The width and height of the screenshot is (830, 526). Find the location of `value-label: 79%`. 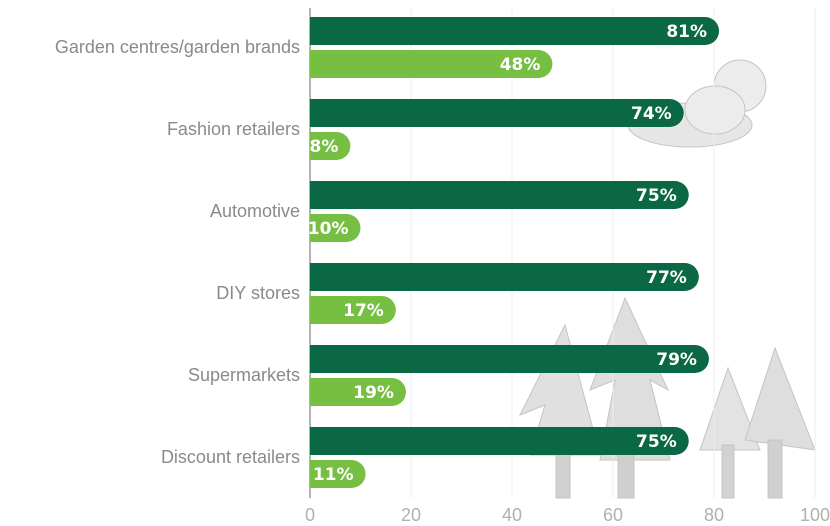

value-label: 79% is located at coordinates (676, 360).